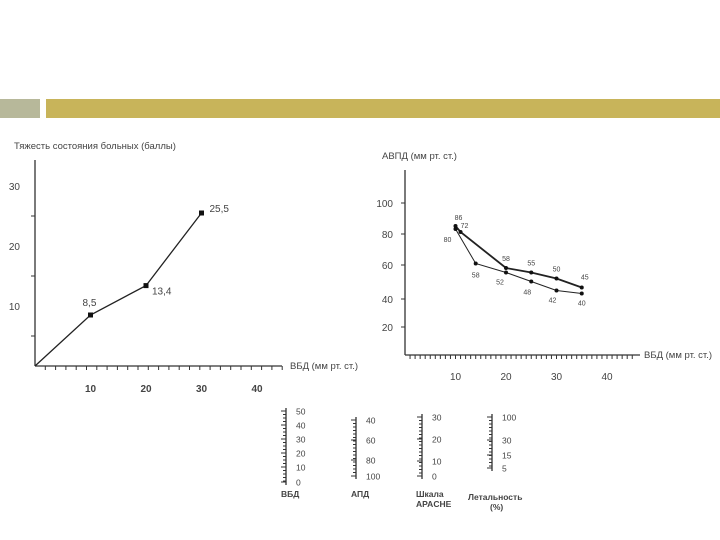 This screenshot has height=540, width=720. Describe the element at coordinates (506, 377) in the screenshot. I see `right-x-tick-label: 20` at that location.